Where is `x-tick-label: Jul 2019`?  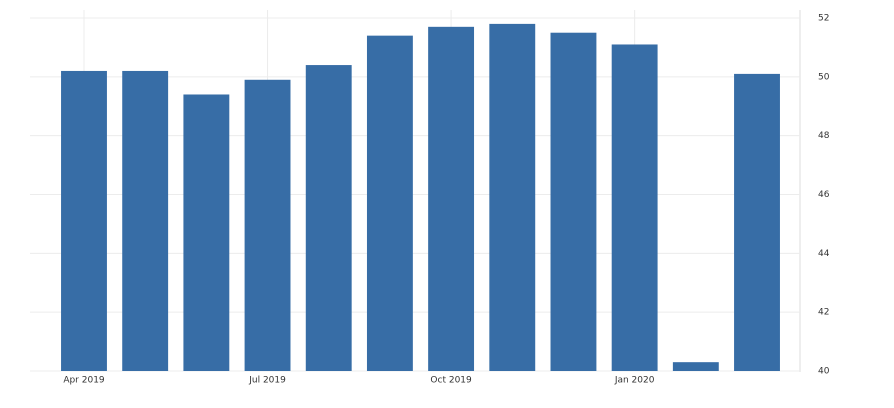
x-tick-label: Jul 2019 is located at coordinates (267, 381).